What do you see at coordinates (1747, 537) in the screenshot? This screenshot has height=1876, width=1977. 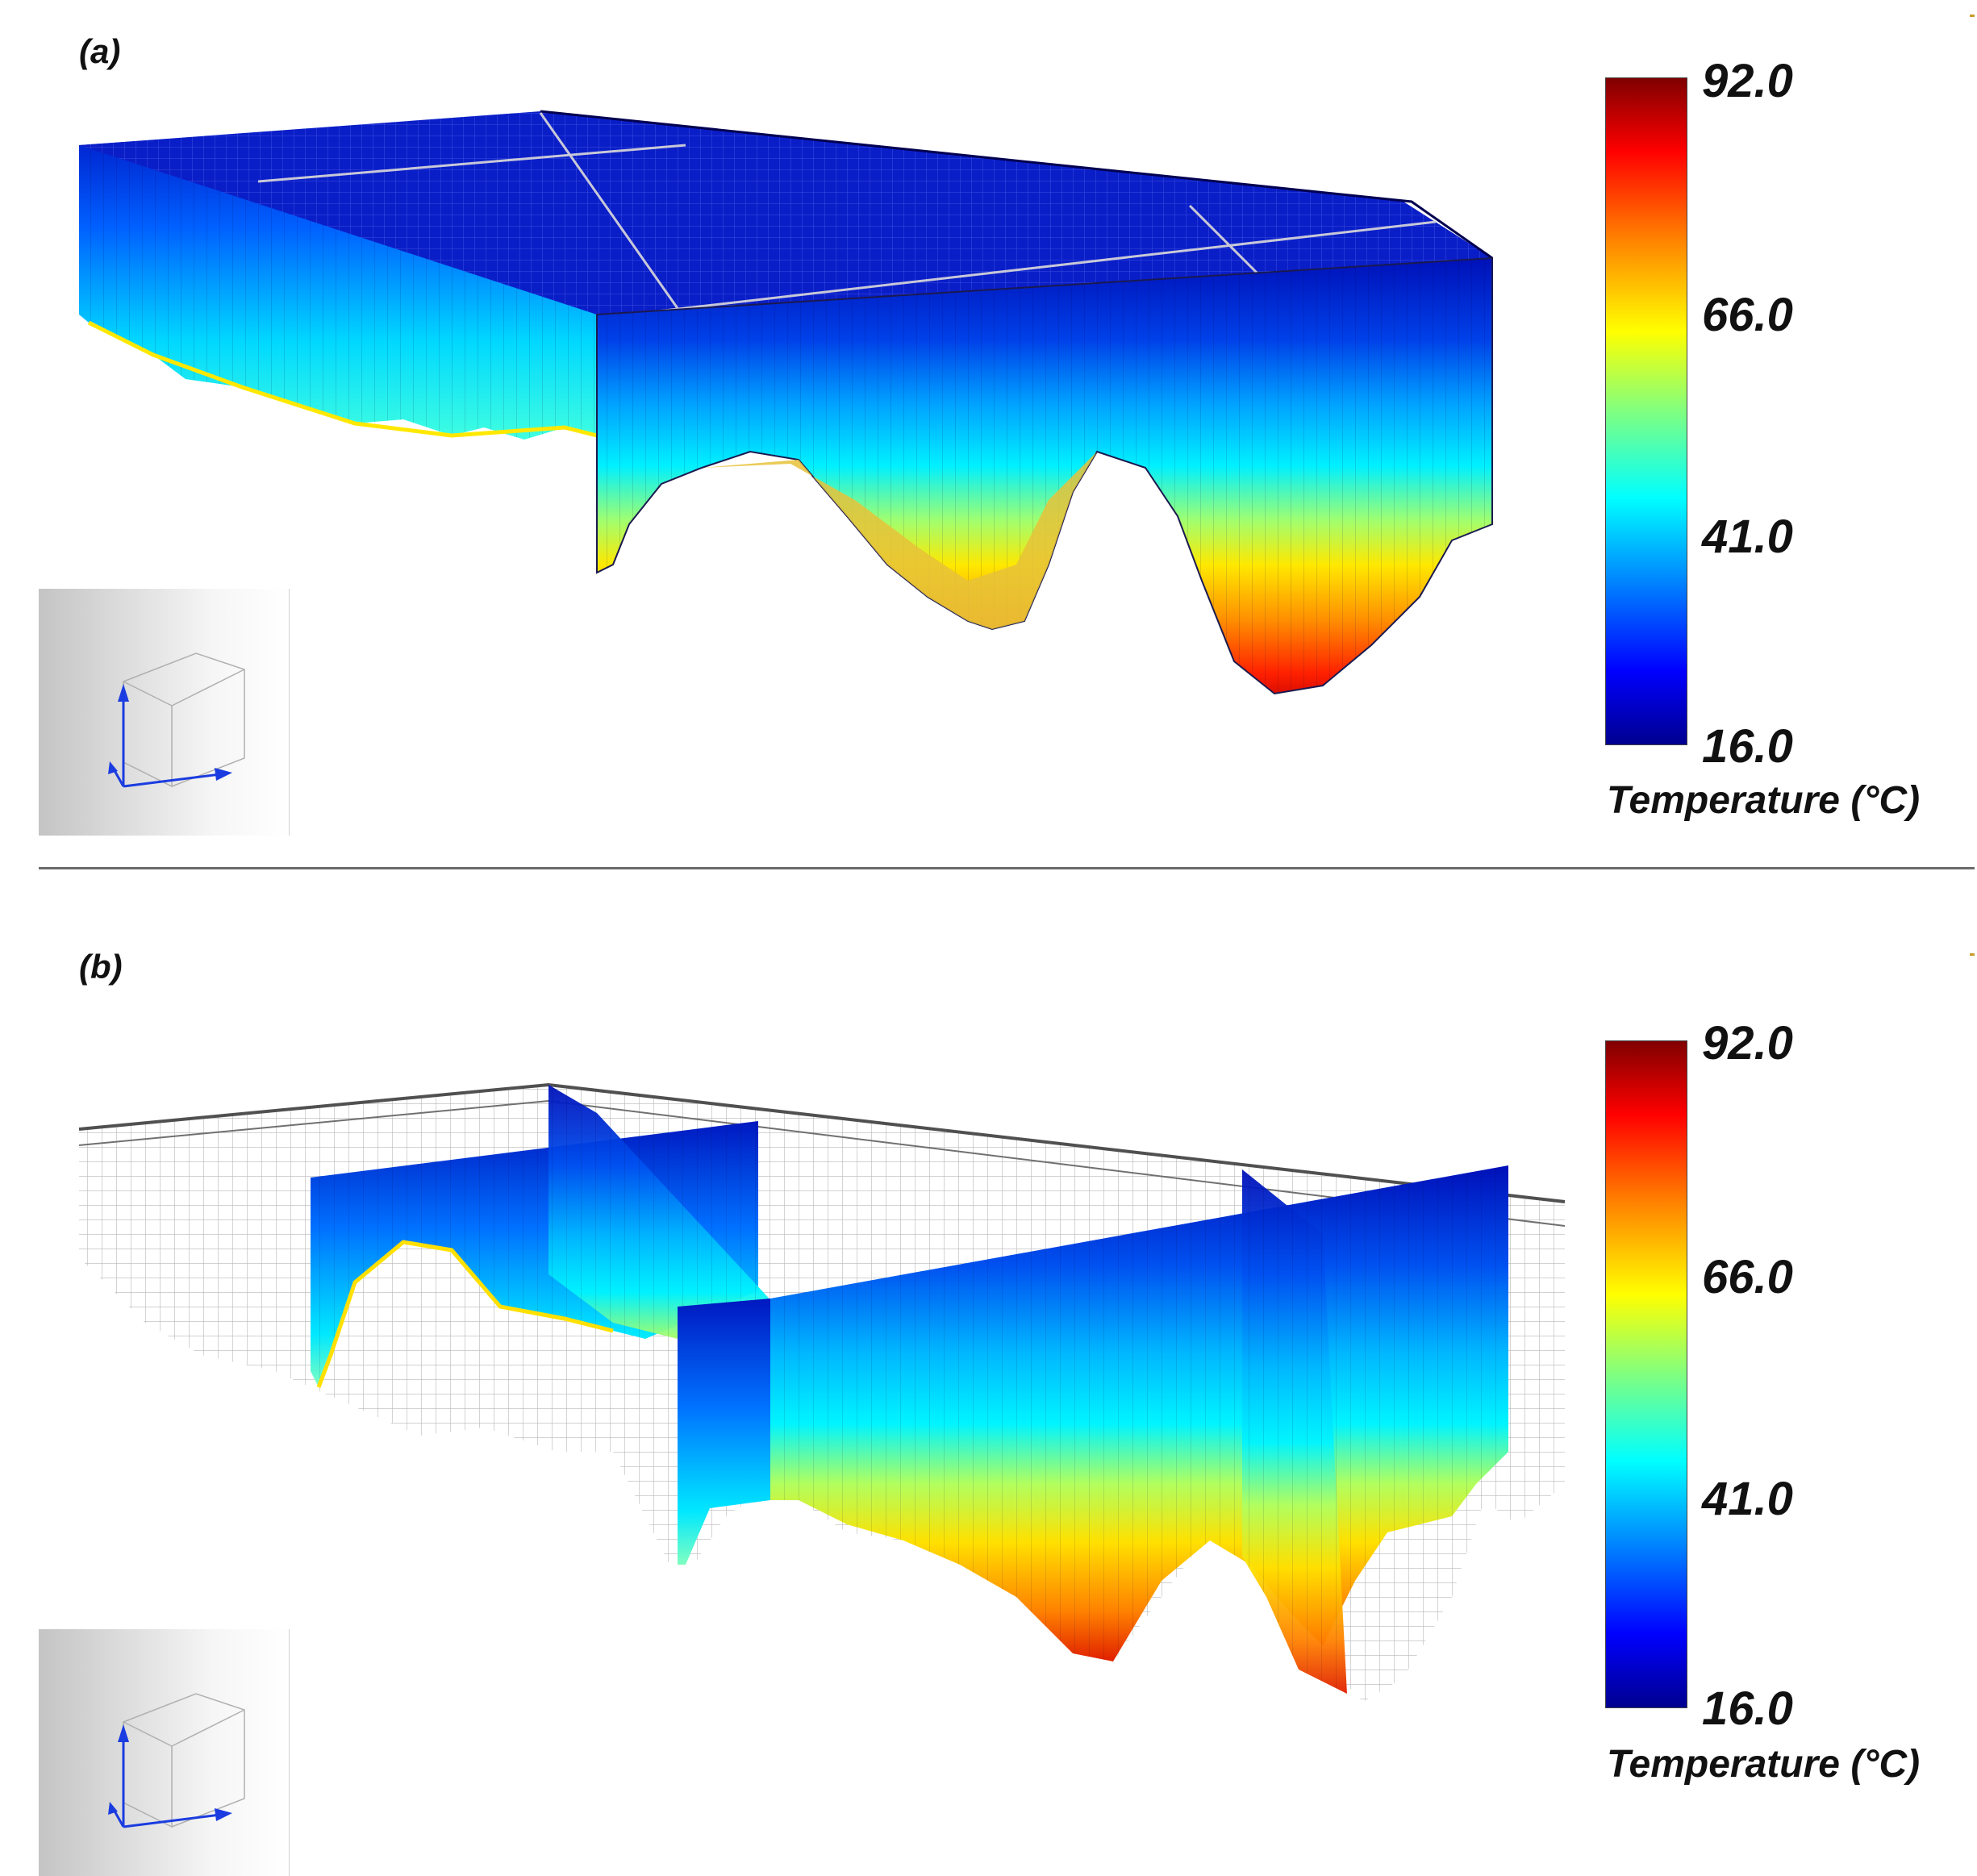 I see `colorbar-tick-41-a: 41.0` at bounding box center [1747, 537].